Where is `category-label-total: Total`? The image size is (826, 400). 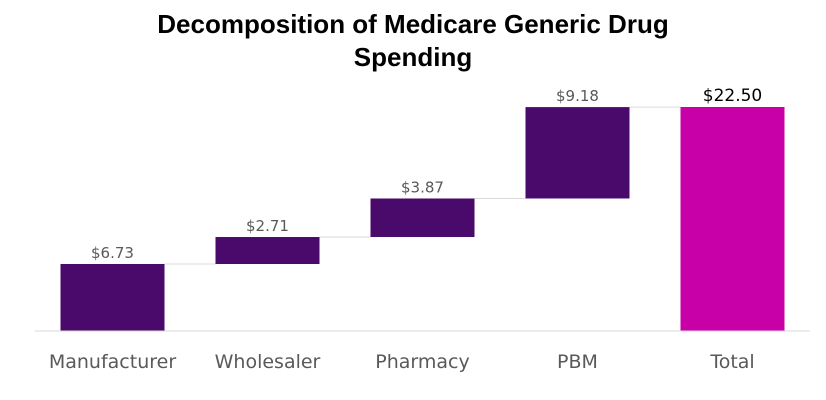 category-label-total: Total is located at coordinates (731, 362).